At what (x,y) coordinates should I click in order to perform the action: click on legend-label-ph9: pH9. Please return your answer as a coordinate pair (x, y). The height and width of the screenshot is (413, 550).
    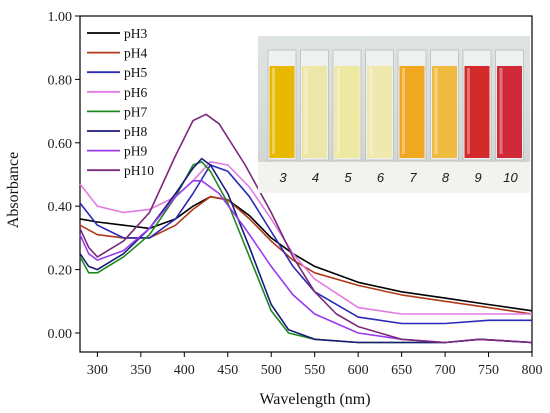
    Looking at the image, I should click on (135, 151).